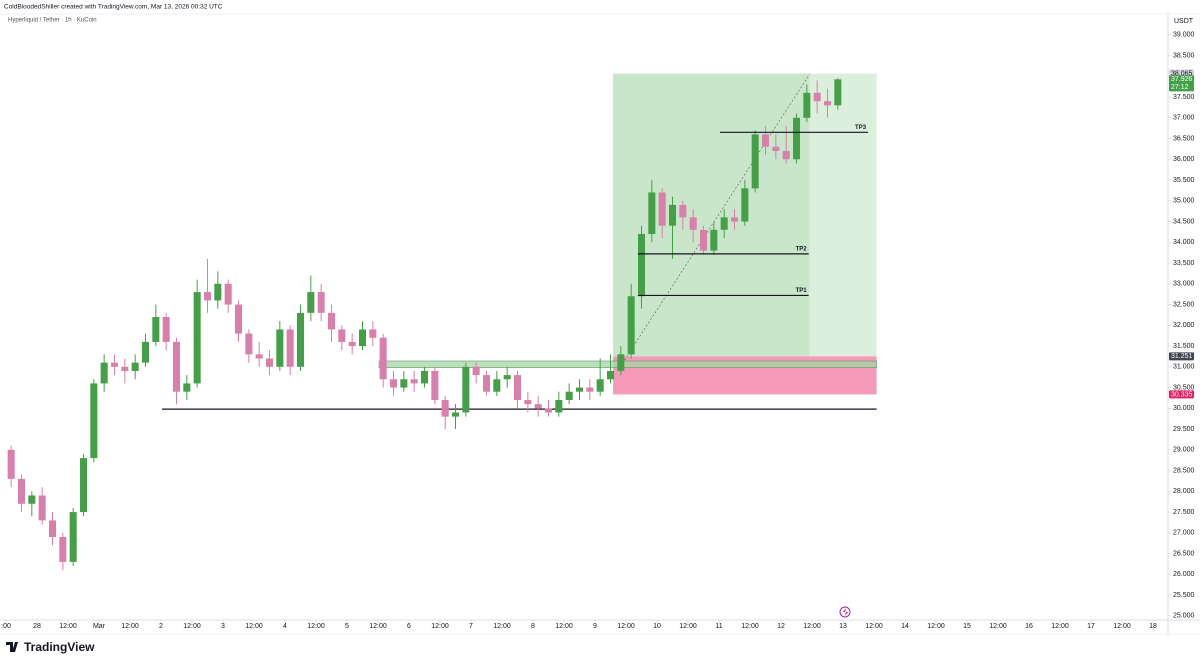 This screenshot has height=662, width=1200. Describe the element at coordinates (1184, 138) in the screenshot. I see `y-tick-label: 36.500` at that location.